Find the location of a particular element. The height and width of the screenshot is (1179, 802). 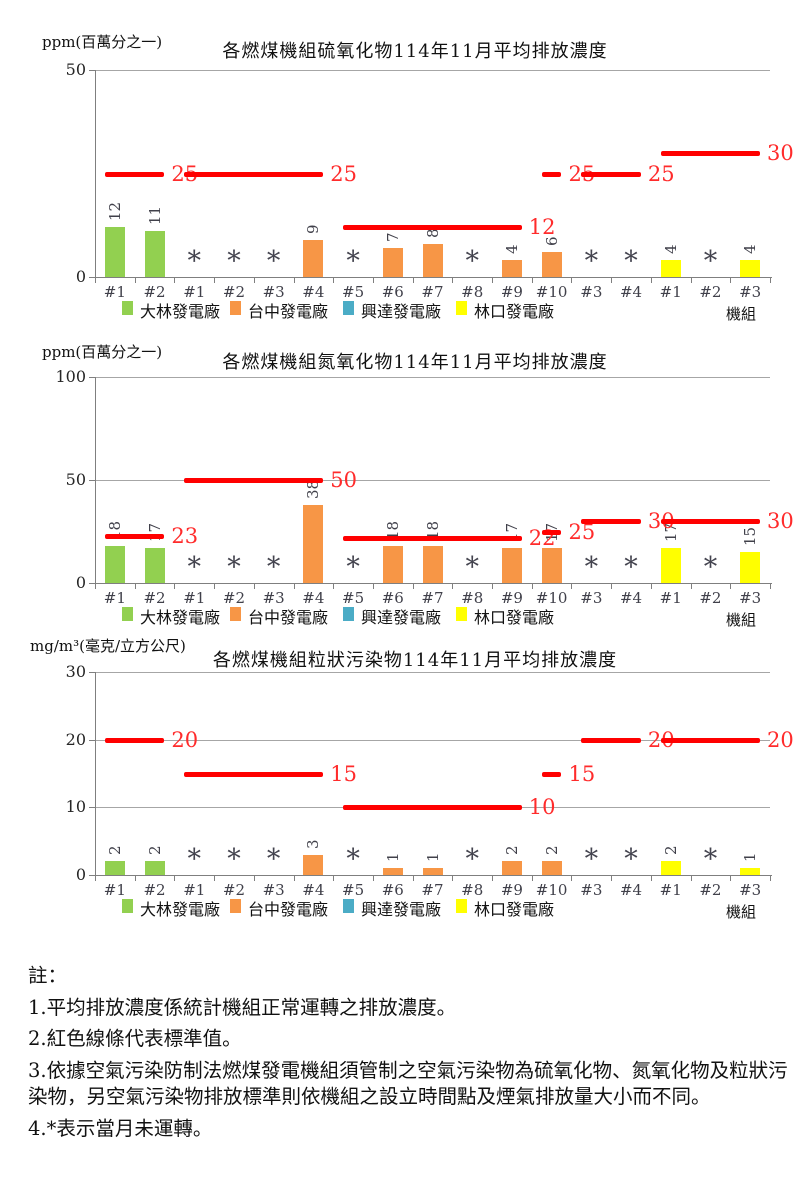

bar-value-label: 12 is located at coordinates (114, 212).